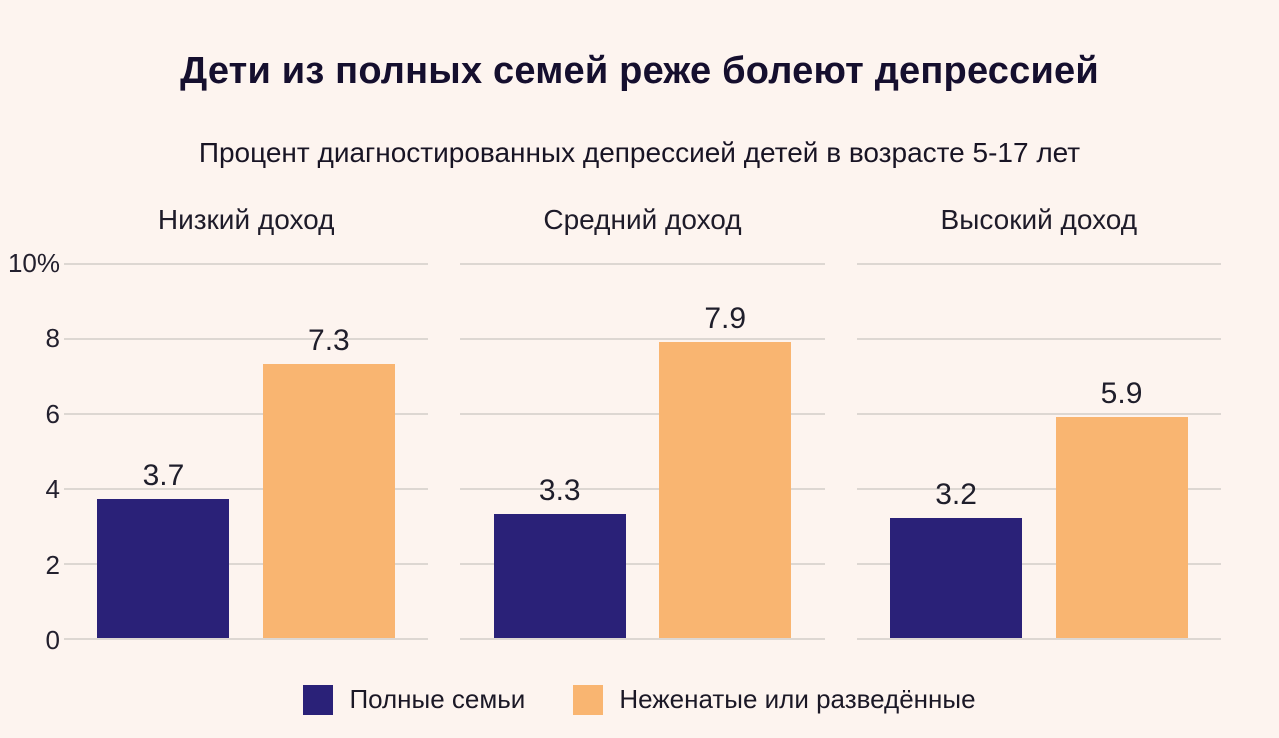 The width and height of the screenshot is (1279, 738). Describe the element at coordinates (52, 338) in the screenshot. I see `y-tick-label: 8` at that location.